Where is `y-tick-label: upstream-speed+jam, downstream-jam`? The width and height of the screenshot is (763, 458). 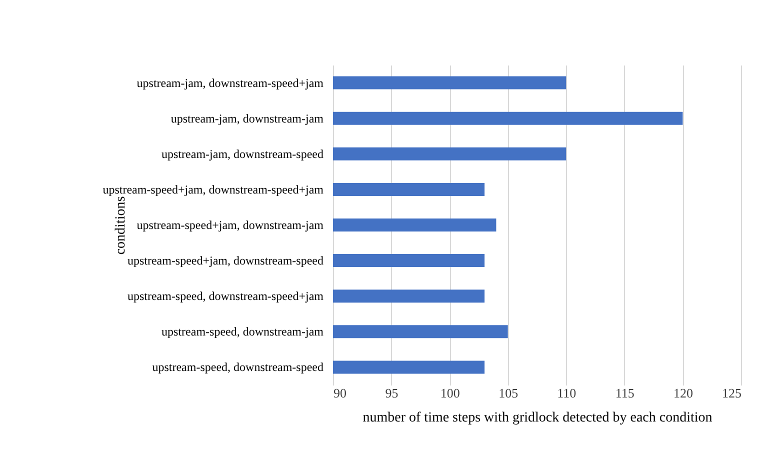
y-tick-label: upstream-speed+jam, downstream-jam is located at coordinates (230, 225).